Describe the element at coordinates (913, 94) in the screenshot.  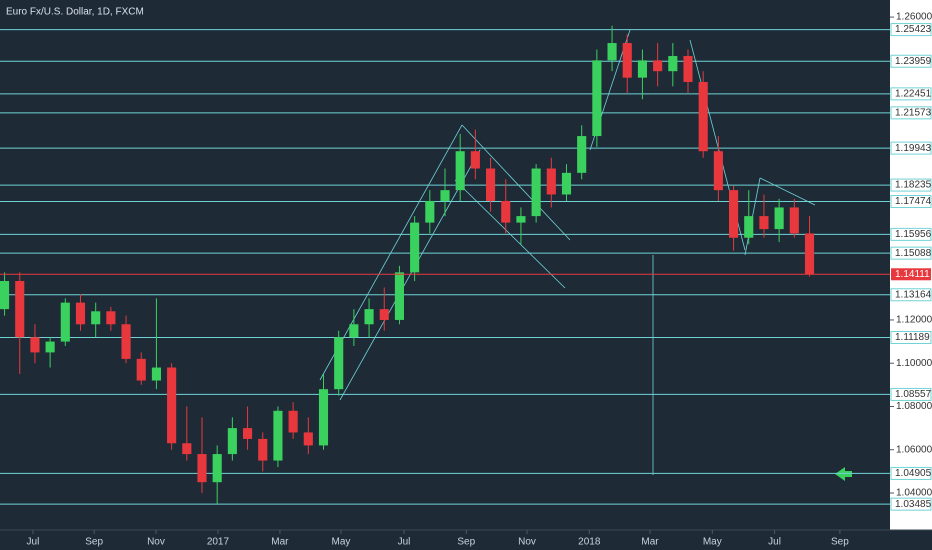
I see `level-label: 1.22451` at that location.